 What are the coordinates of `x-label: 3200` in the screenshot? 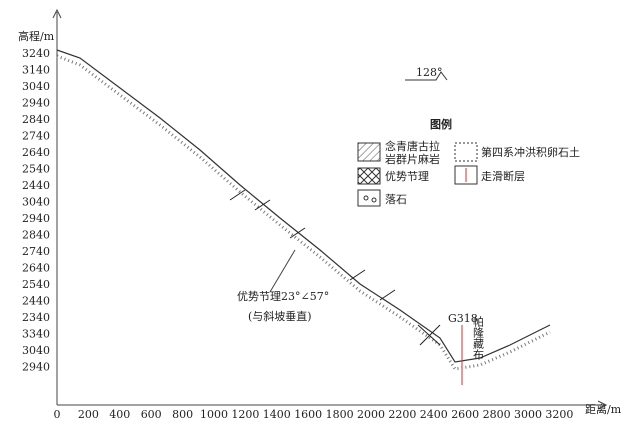 It's located at (559, 414).